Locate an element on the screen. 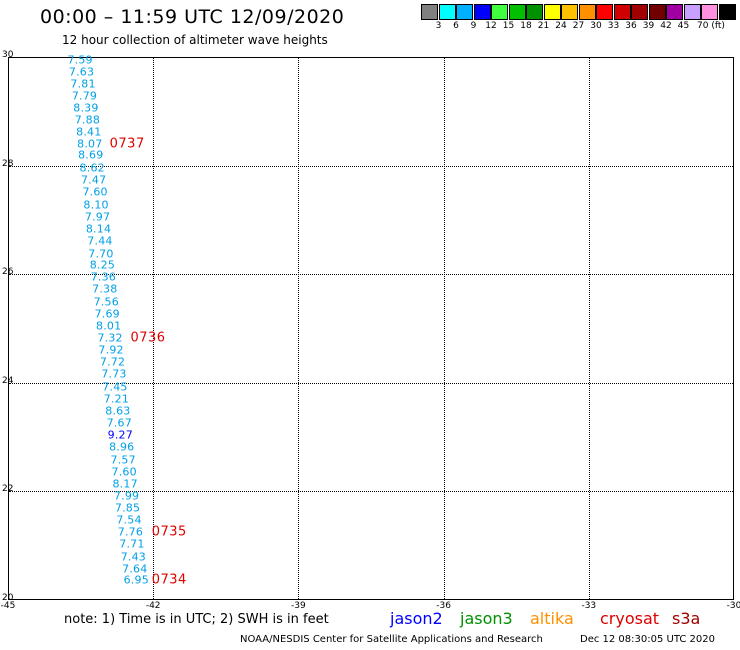 This screenshot has width=740, height=650. swh-value: 7.76 is located at coordinates (130, 532).